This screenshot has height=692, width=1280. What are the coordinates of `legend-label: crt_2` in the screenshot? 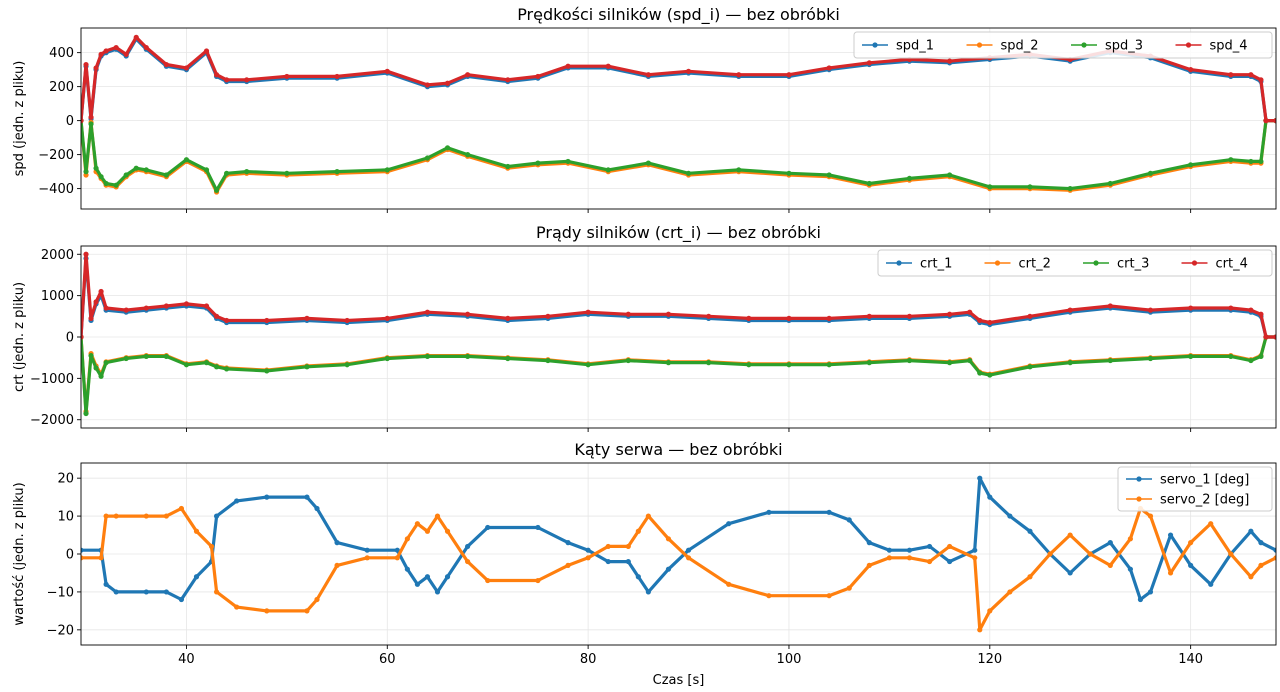 It's located at (1035, 264).